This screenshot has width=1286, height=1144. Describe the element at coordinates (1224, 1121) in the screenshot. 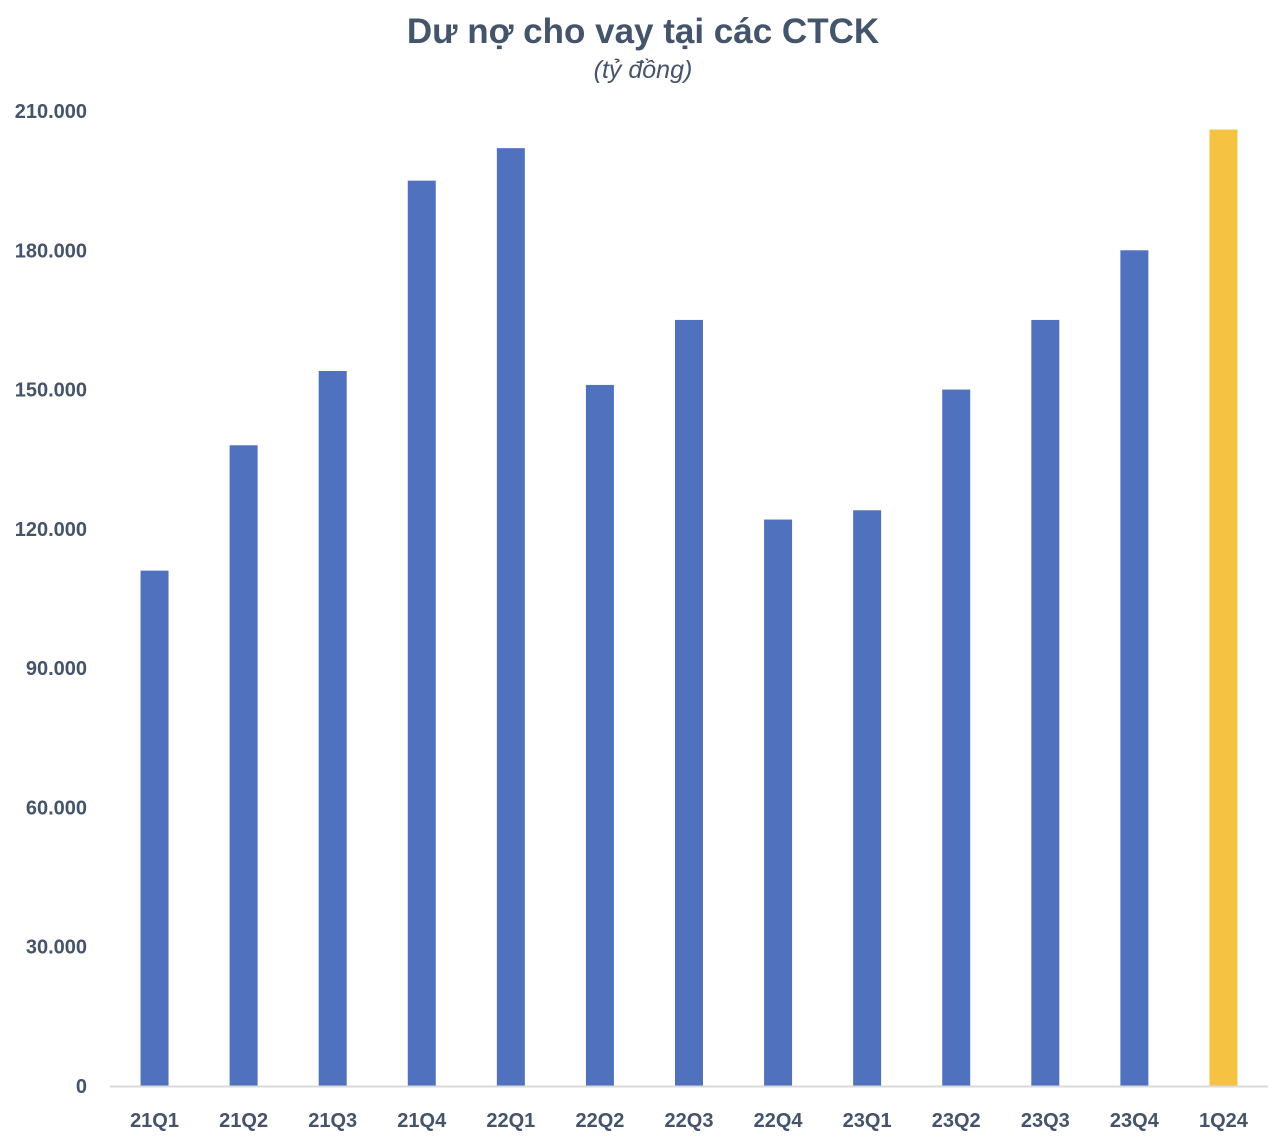

I see `x-tick-label: 1Q24` at that location.